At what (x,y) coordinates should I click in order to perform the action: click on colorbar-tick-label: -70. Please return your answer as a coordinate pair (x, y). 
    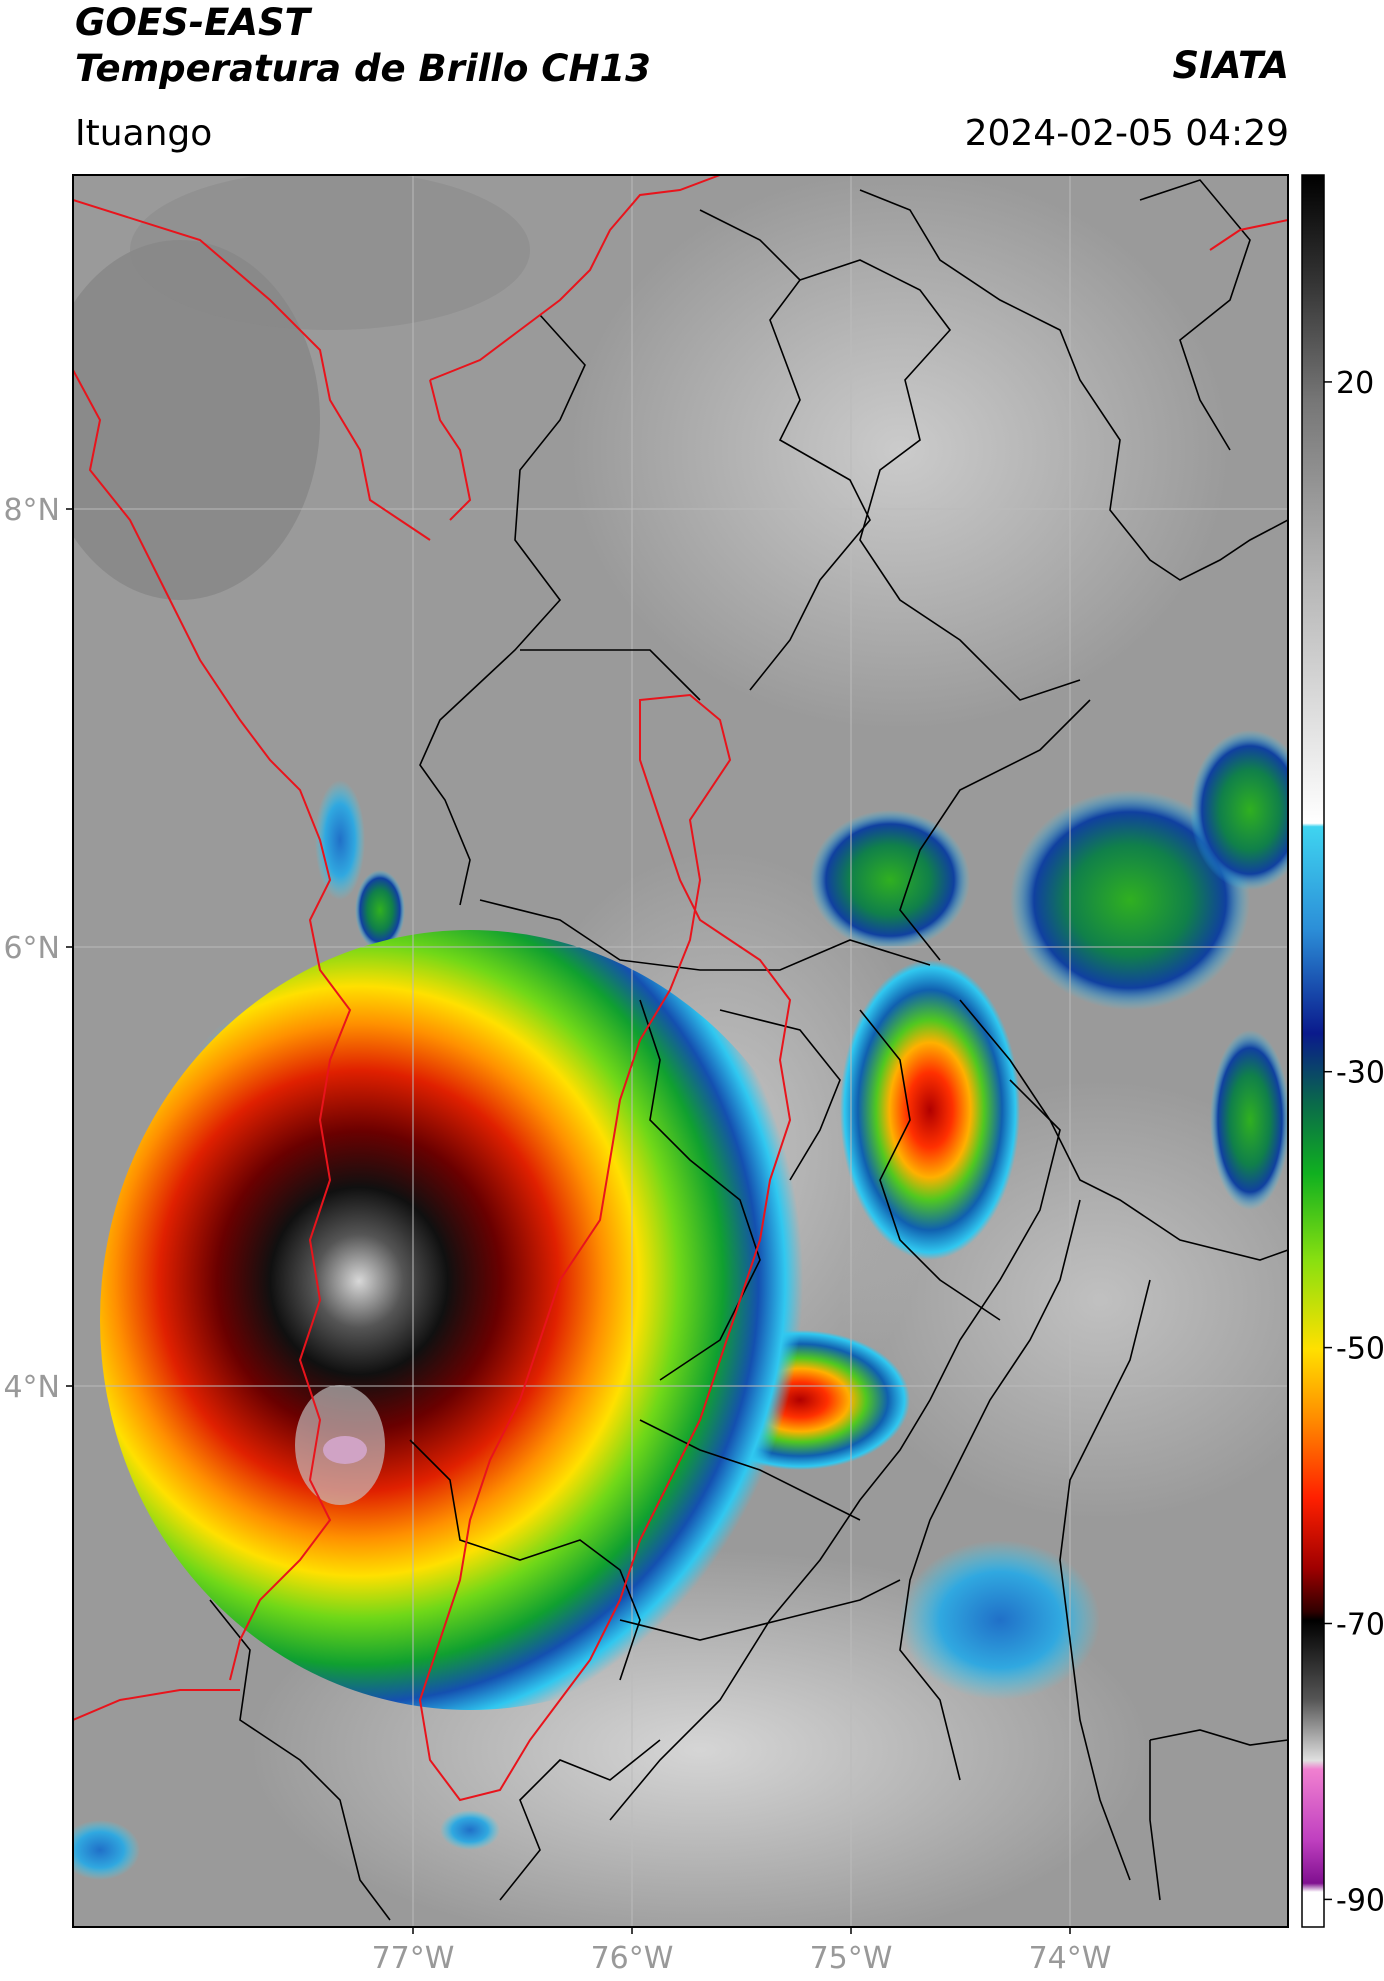
    Looking at the image, I should click on (1360, 1625).